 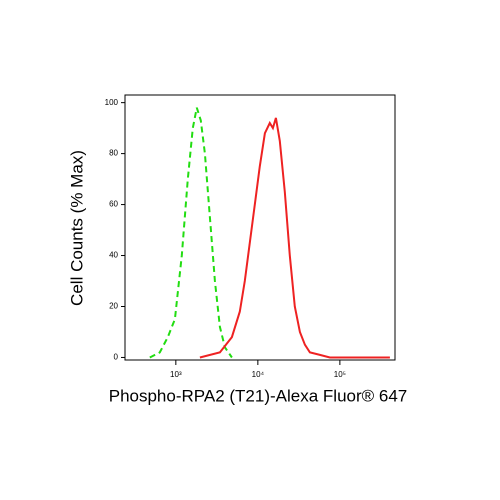 I want to click on x-tick-label: 10⁴, so click(x=258, y=374).